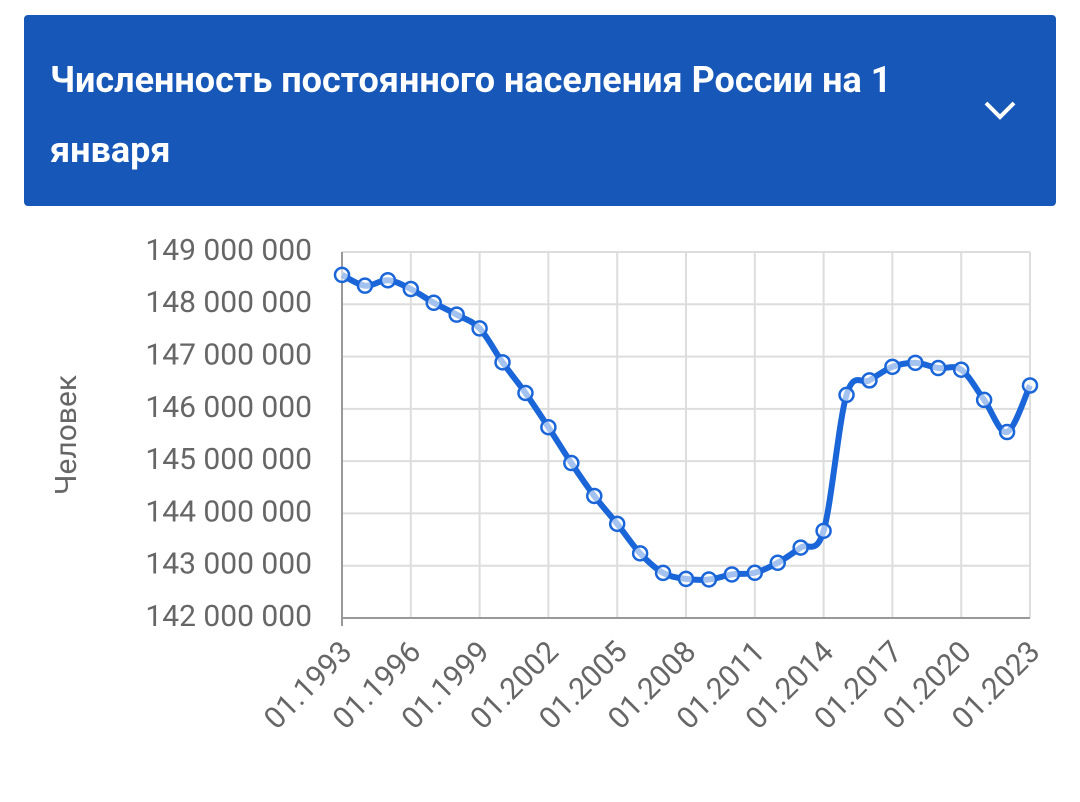 Image resolution: width=1080 pixels, height=802 pixels. What do you see at coordinates (228, 302) in the screenshot?
I see `y-tick-label: 148 000 000` at bounding box center [228, 302].